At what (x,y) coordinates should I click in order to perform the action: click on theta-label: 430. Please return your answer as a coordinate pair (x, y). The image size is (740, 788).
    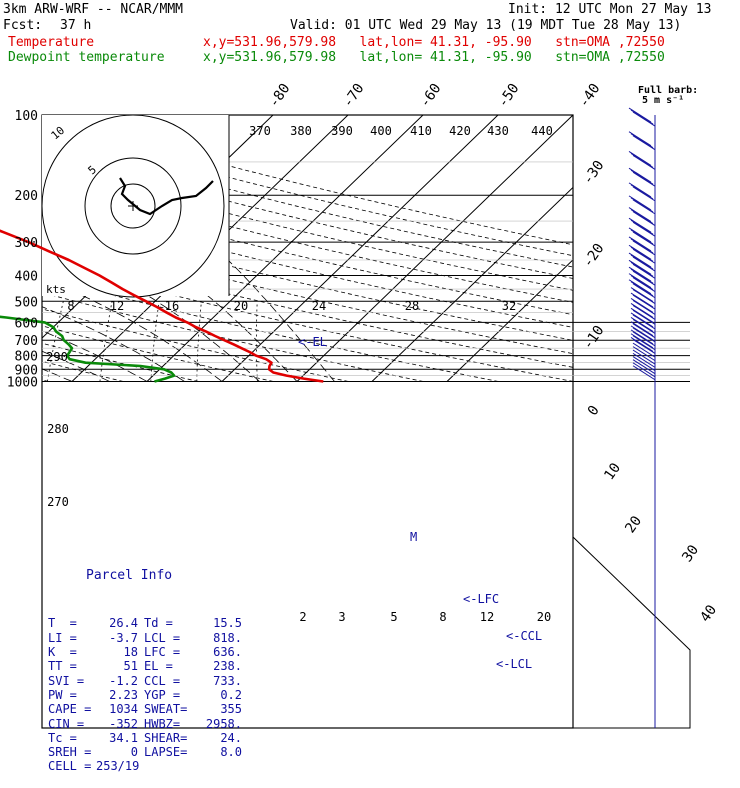
    Looking at the image, I should click on (498, 131).